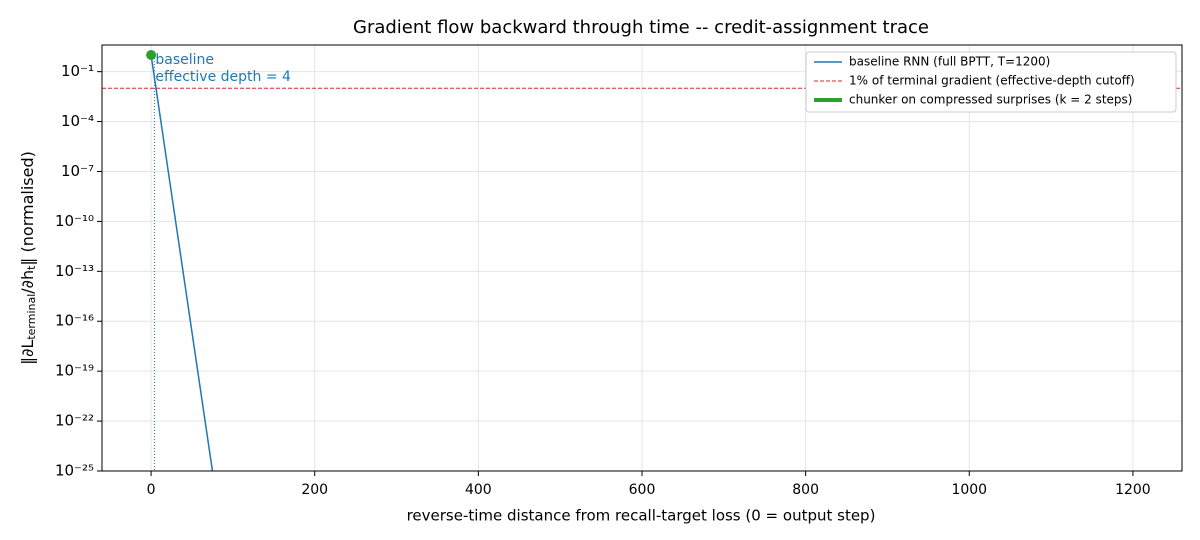  What do you see at coordinates (805, 490) in the screenshot?
I see `x-tick-label: 800` at bounding box center [805, 490].